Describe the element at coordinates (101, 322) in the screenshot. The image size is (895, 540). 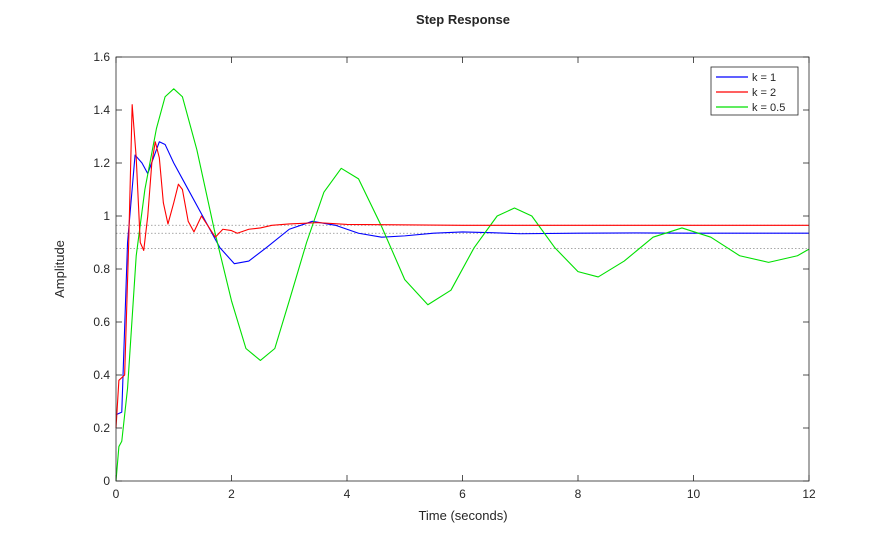
I see `y-tick-label: 0.6` at that location.